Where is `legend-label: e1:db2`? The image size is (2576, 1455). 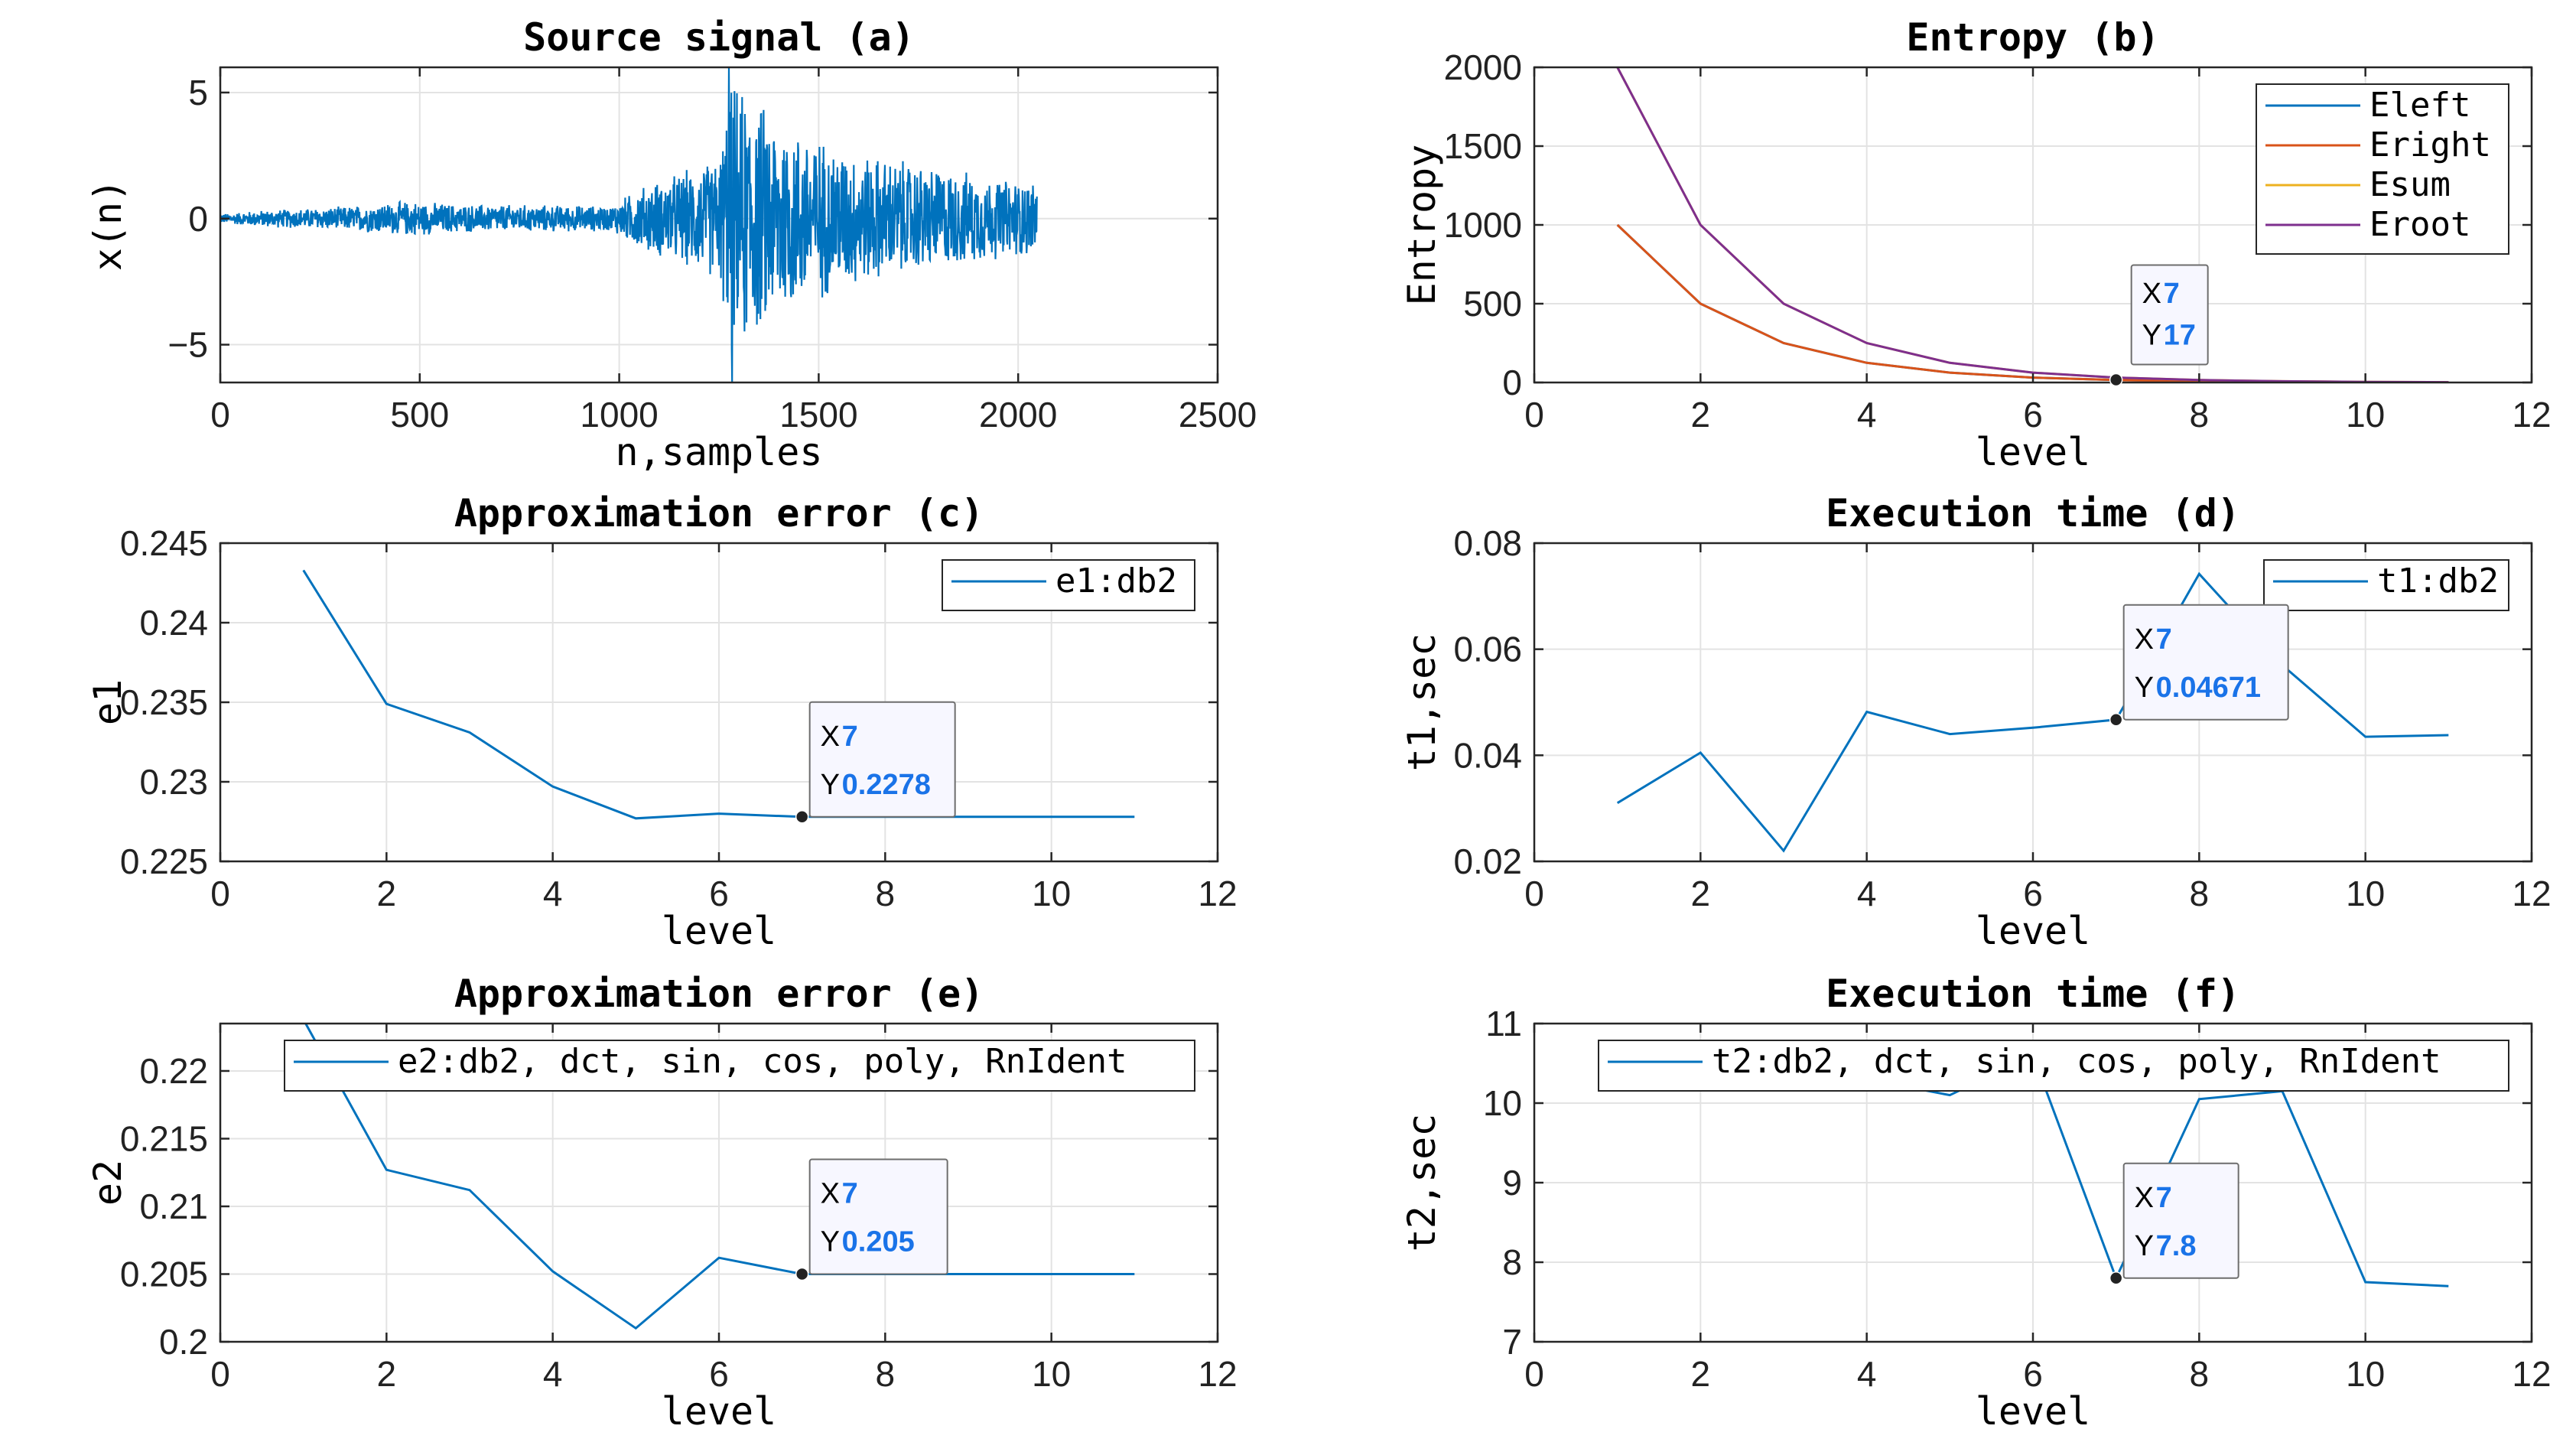 legend-label: e1:db2 is located at coordinates (1116, 581).